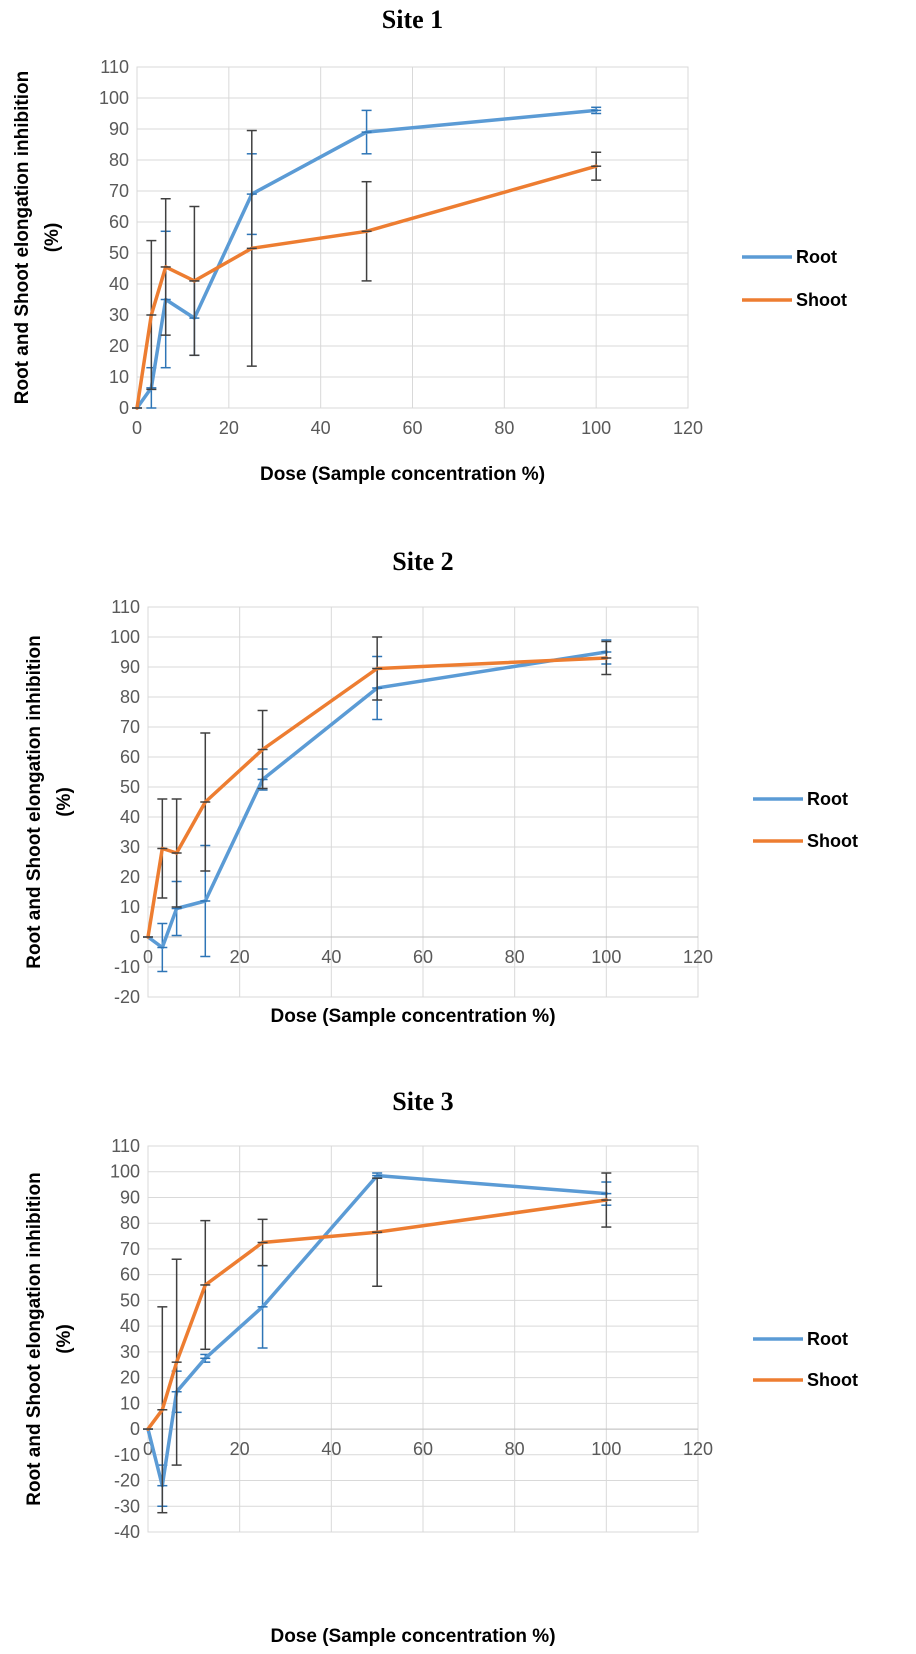 This screenshot has height=1654, width=916. What do you see at coordinates (422, 1101) in the screenshot?
I see `chart-title: Site 3` at bounding box center [422, 1101].